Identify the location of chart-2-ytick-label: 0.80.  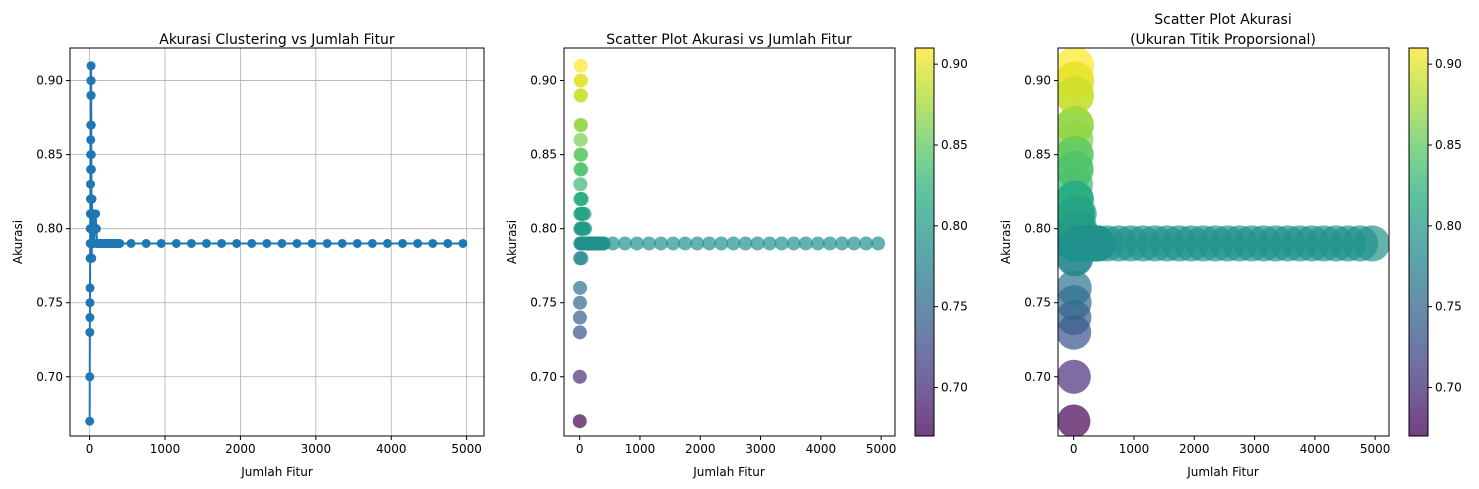
(543, 229).